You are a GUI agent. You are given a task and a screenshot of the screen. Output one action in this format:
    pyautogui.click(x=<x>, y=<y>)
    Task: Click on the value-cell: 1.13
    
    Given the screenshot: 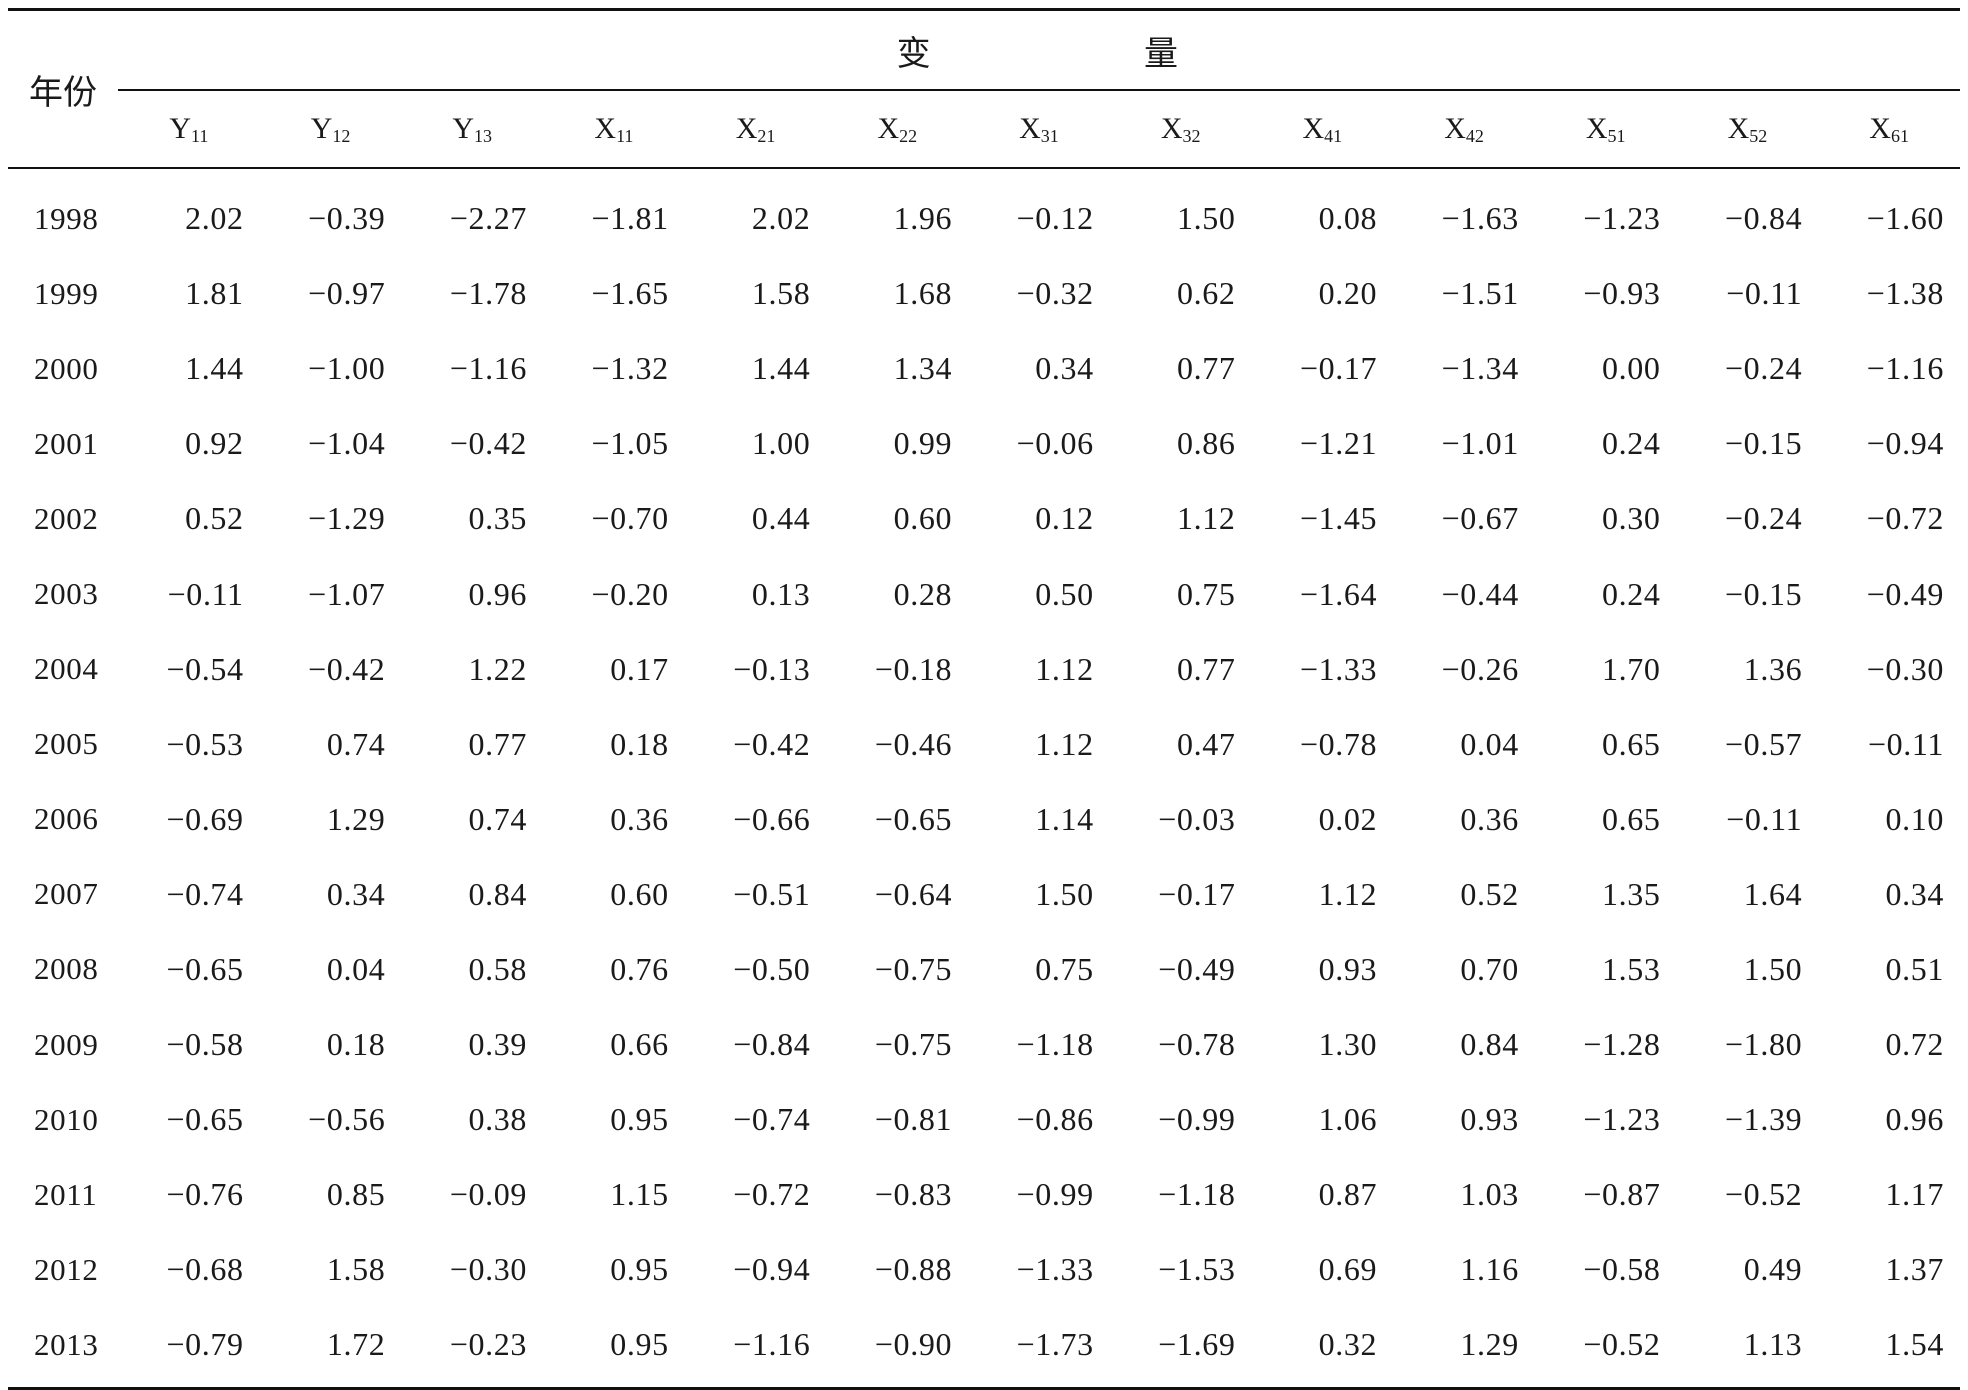 What is the action you would take?
    pyautogui.click(x=1747, y=1348)
    